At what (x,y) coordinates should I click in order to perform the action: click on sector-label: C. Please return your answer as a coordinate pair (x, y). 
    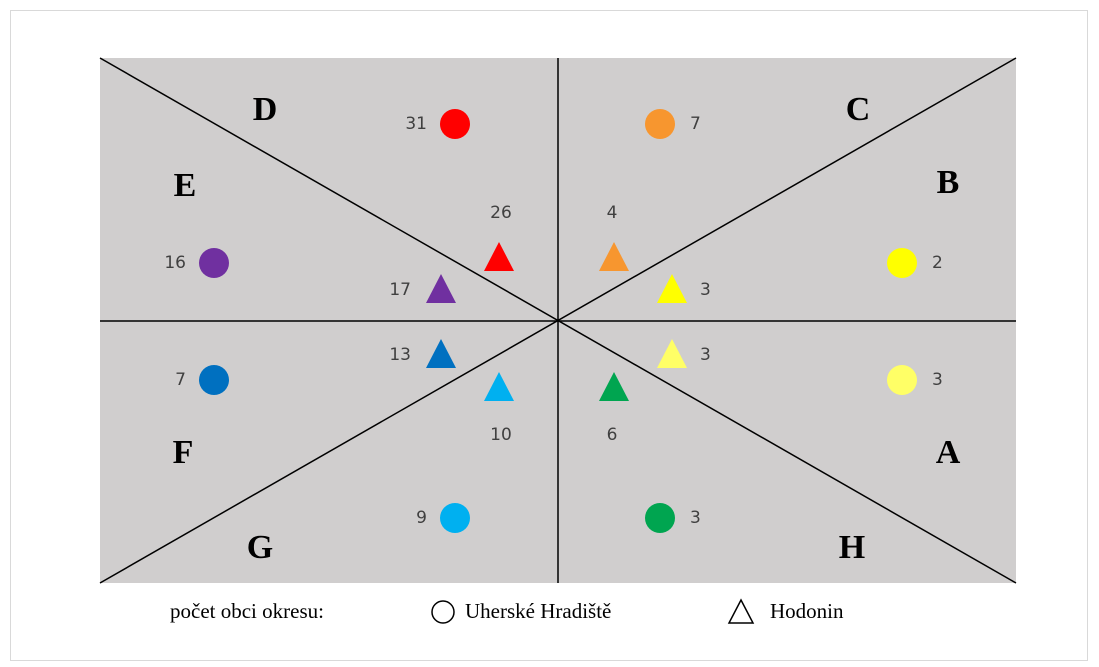
    Looking at the image, I should click on (858, 109).